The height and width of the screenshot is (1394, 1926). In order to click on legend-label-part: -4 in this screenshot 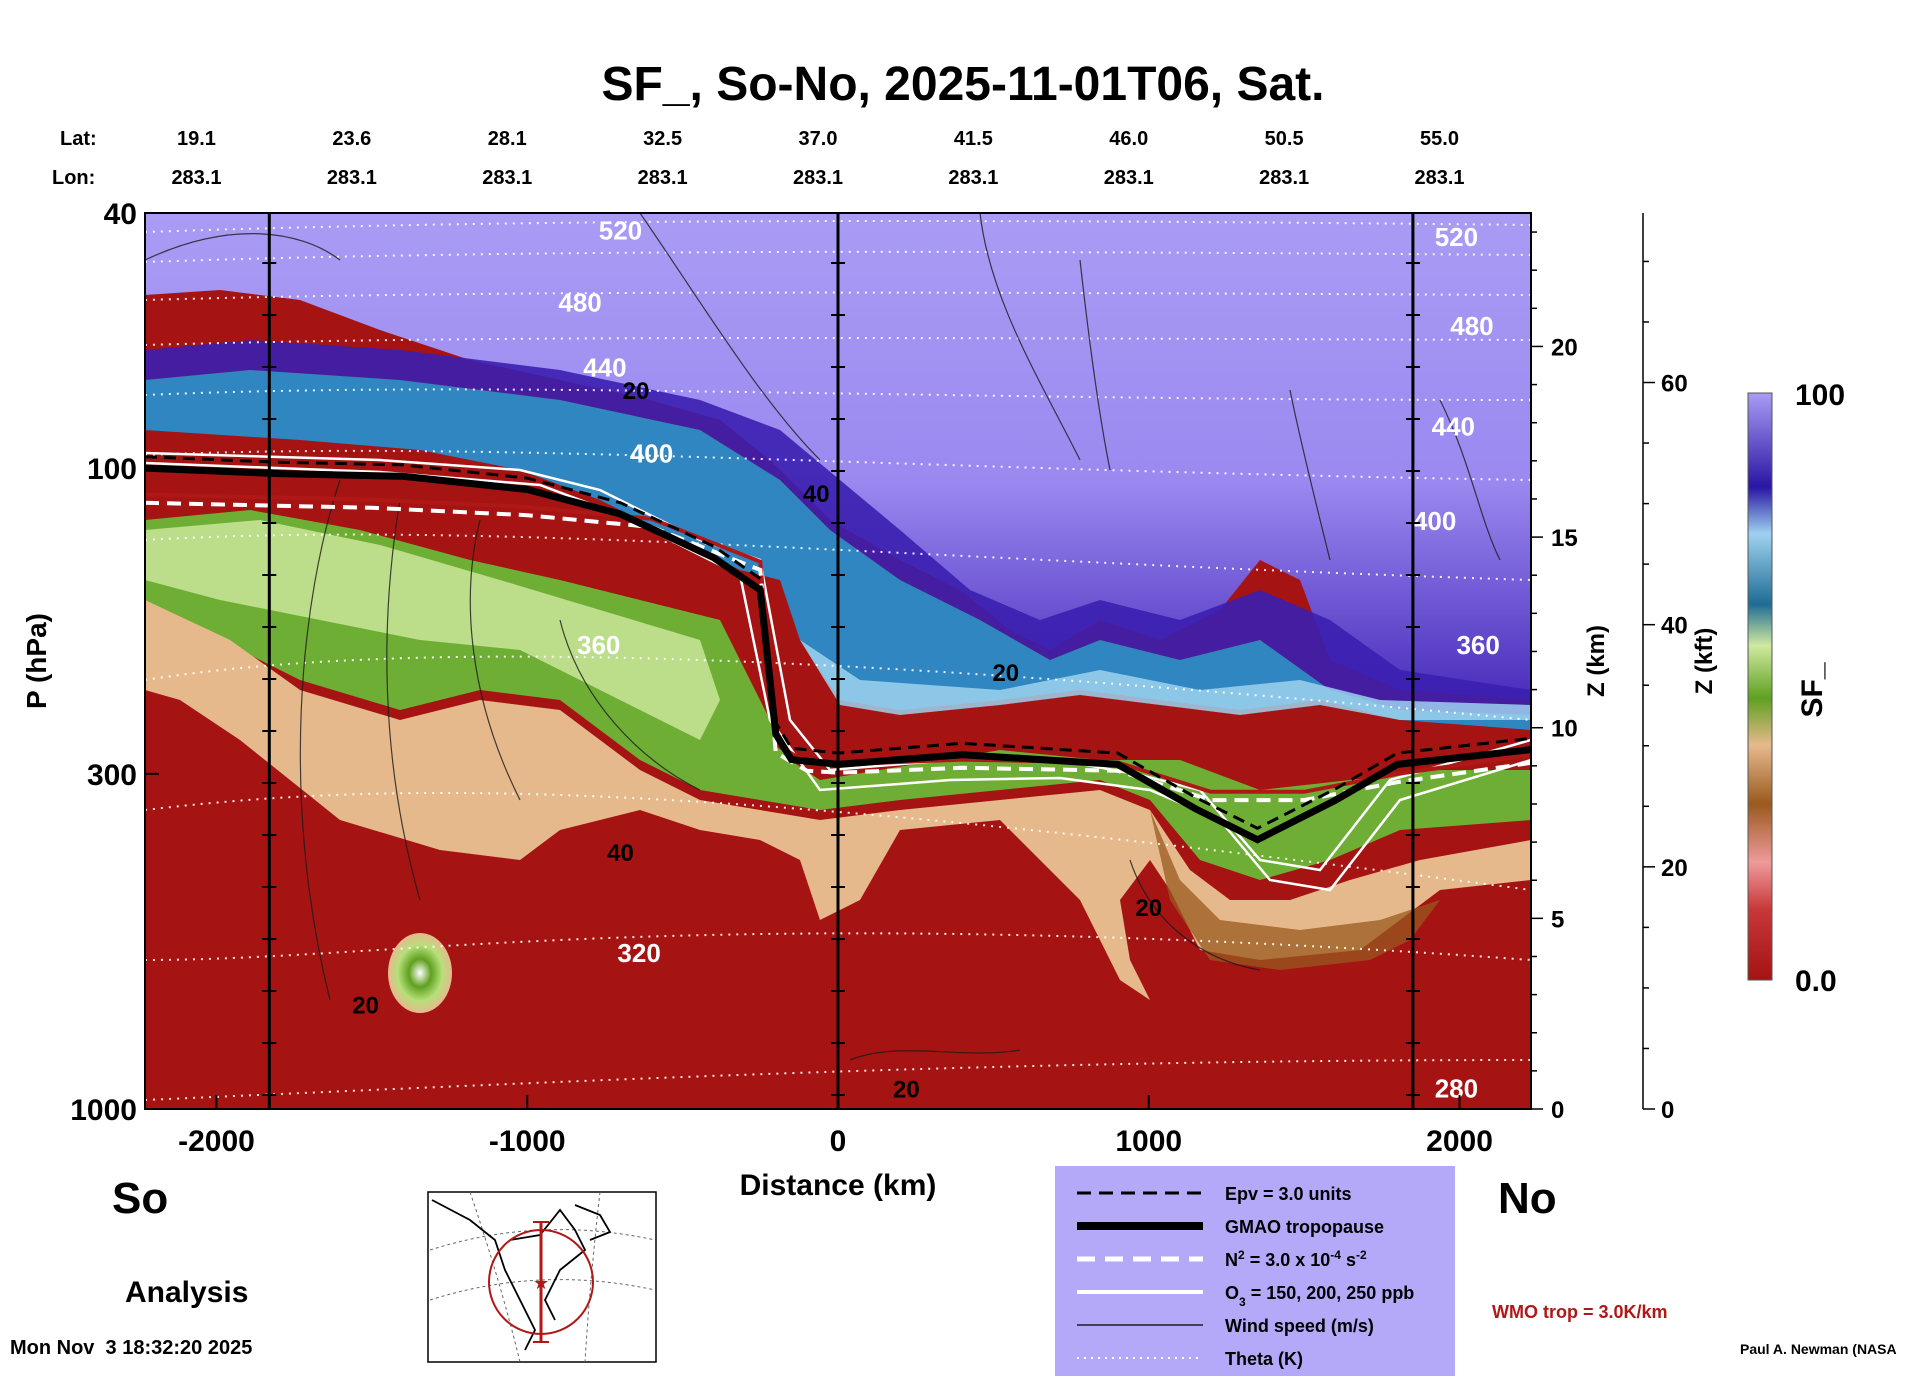, I will do `click(1335, 1255)`.